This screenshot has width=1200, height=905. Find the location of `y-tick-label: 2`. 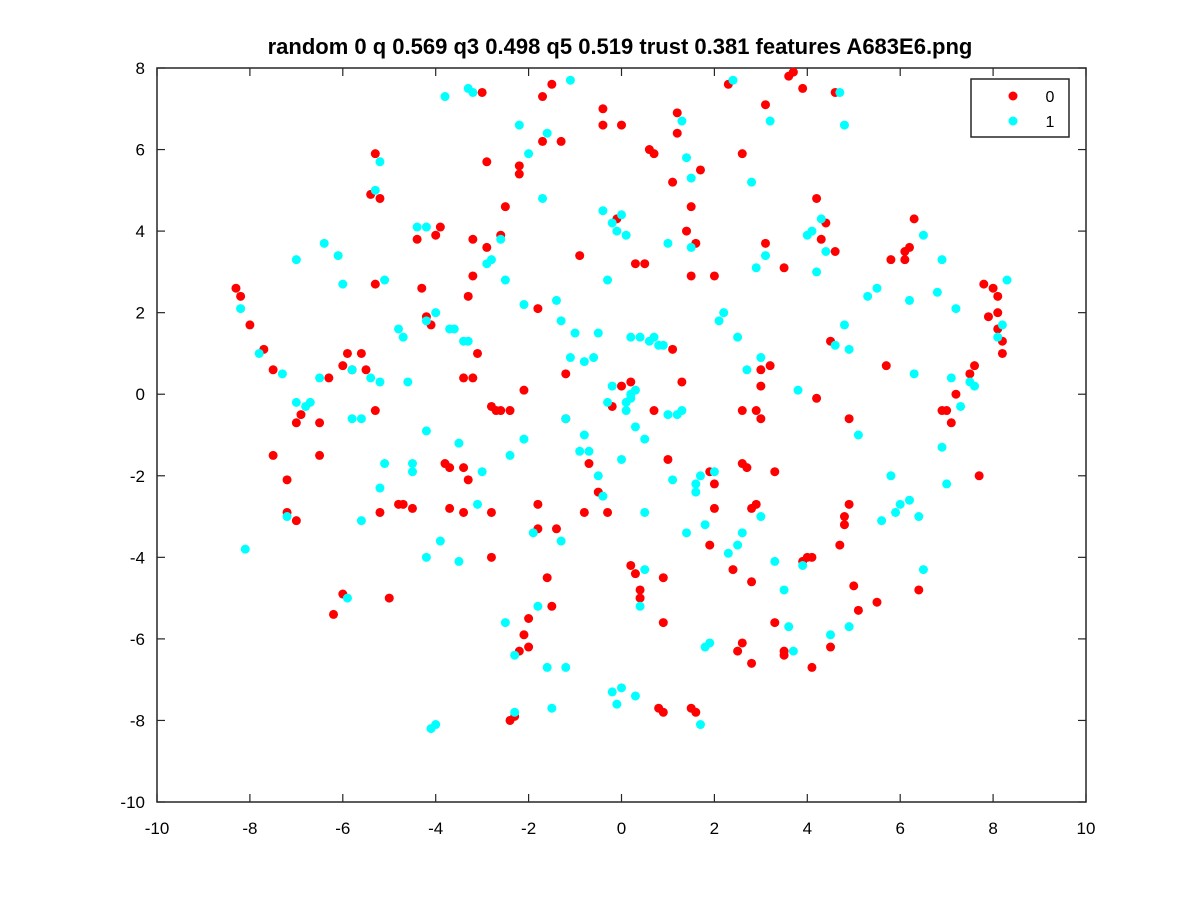

y-tick-label: 2 is located at coordinates (140, 313).